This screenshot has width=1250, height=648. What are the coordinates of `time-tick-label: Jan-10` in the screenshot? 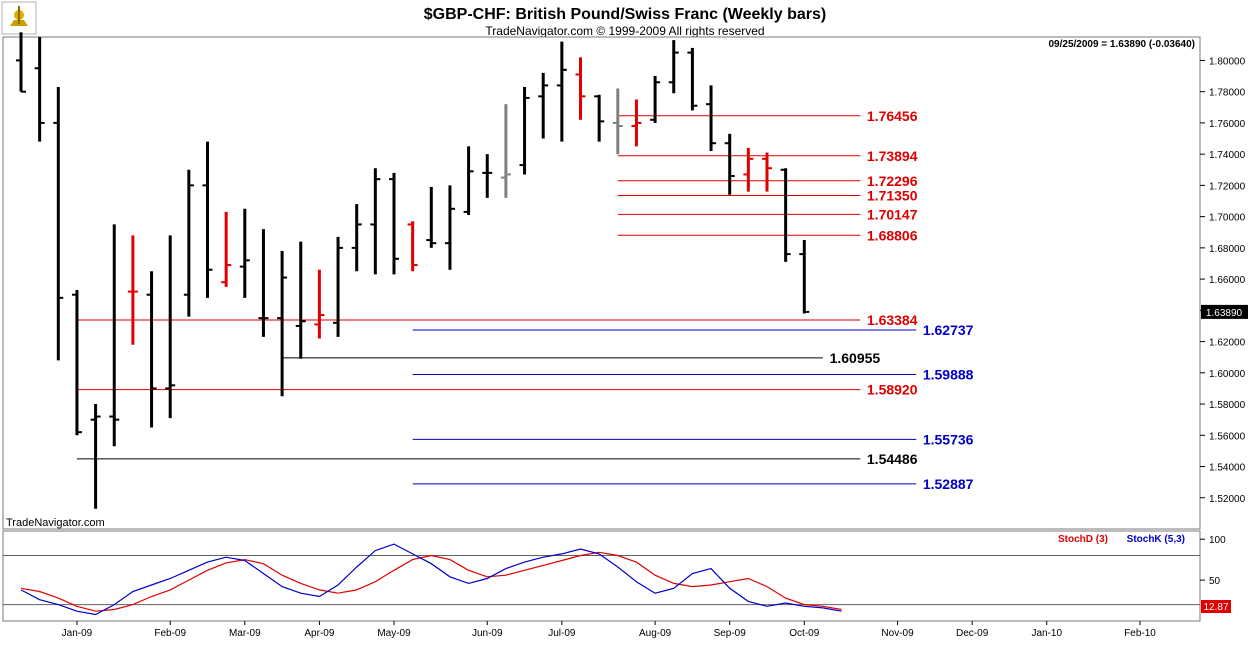 It's located at (1046, 633).